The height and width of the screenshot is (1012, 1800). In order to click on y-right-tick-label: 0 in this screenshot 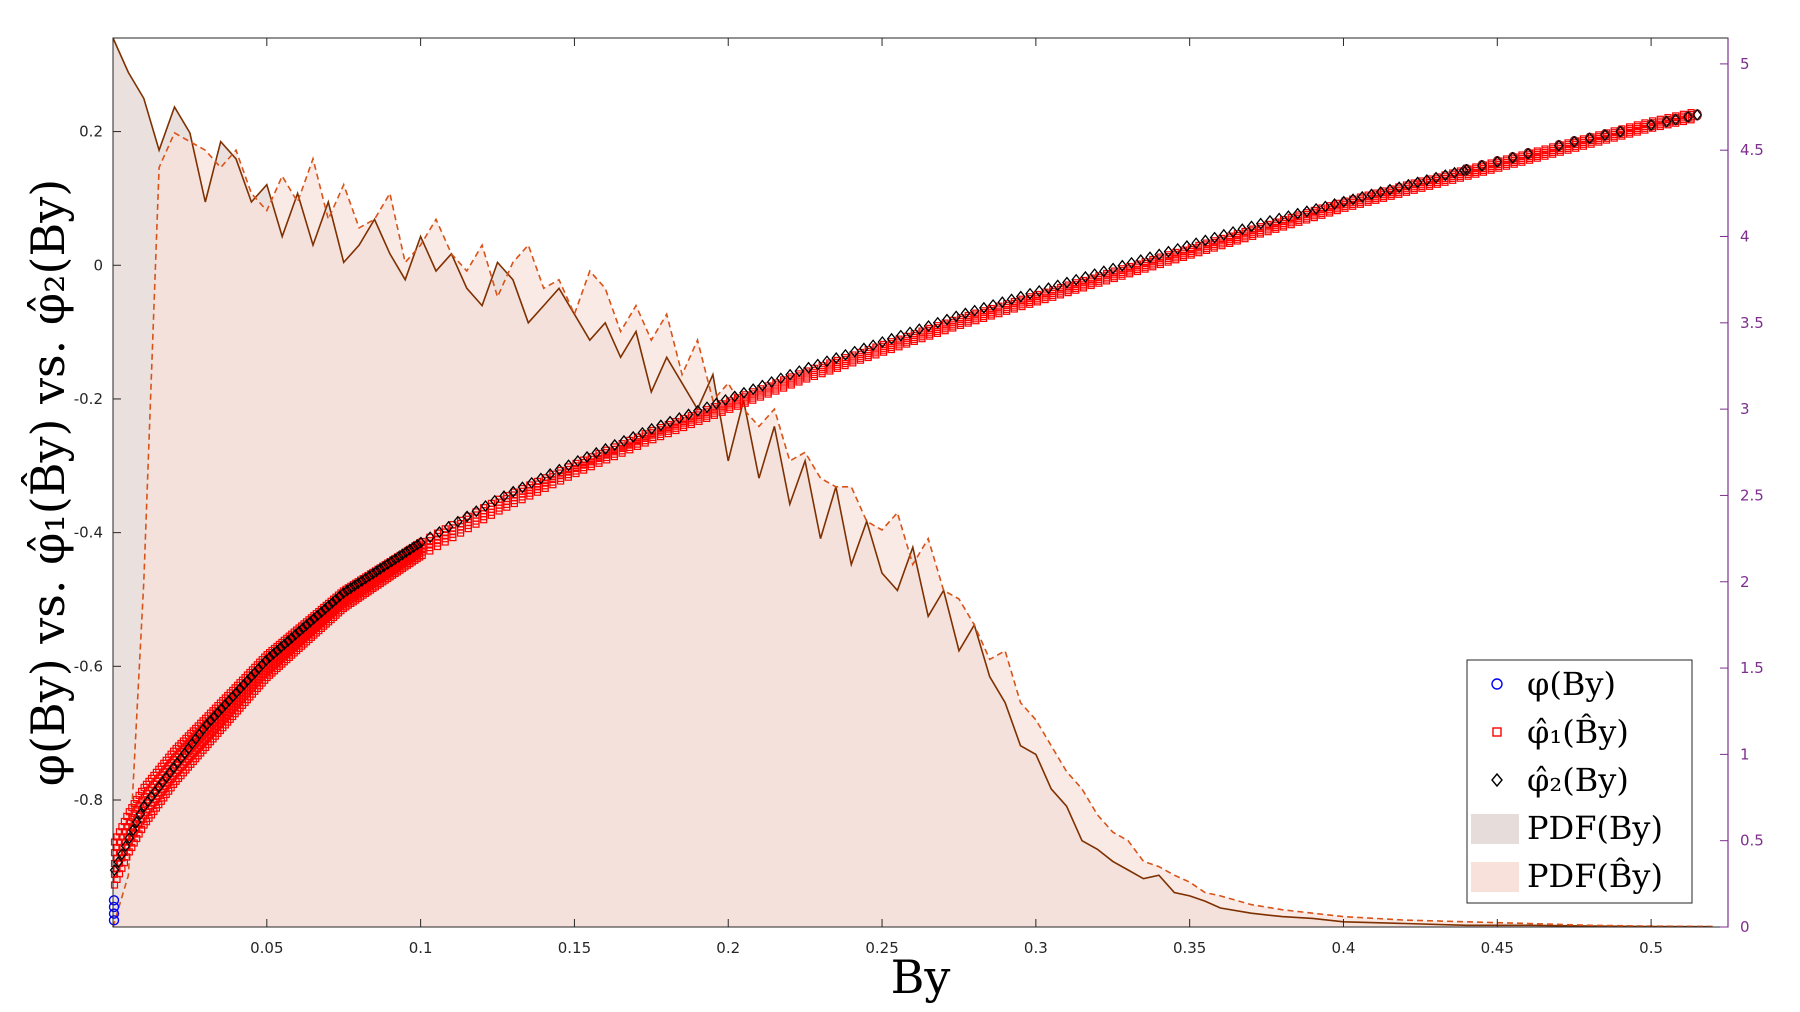, I will do `click(1745, 927)`.